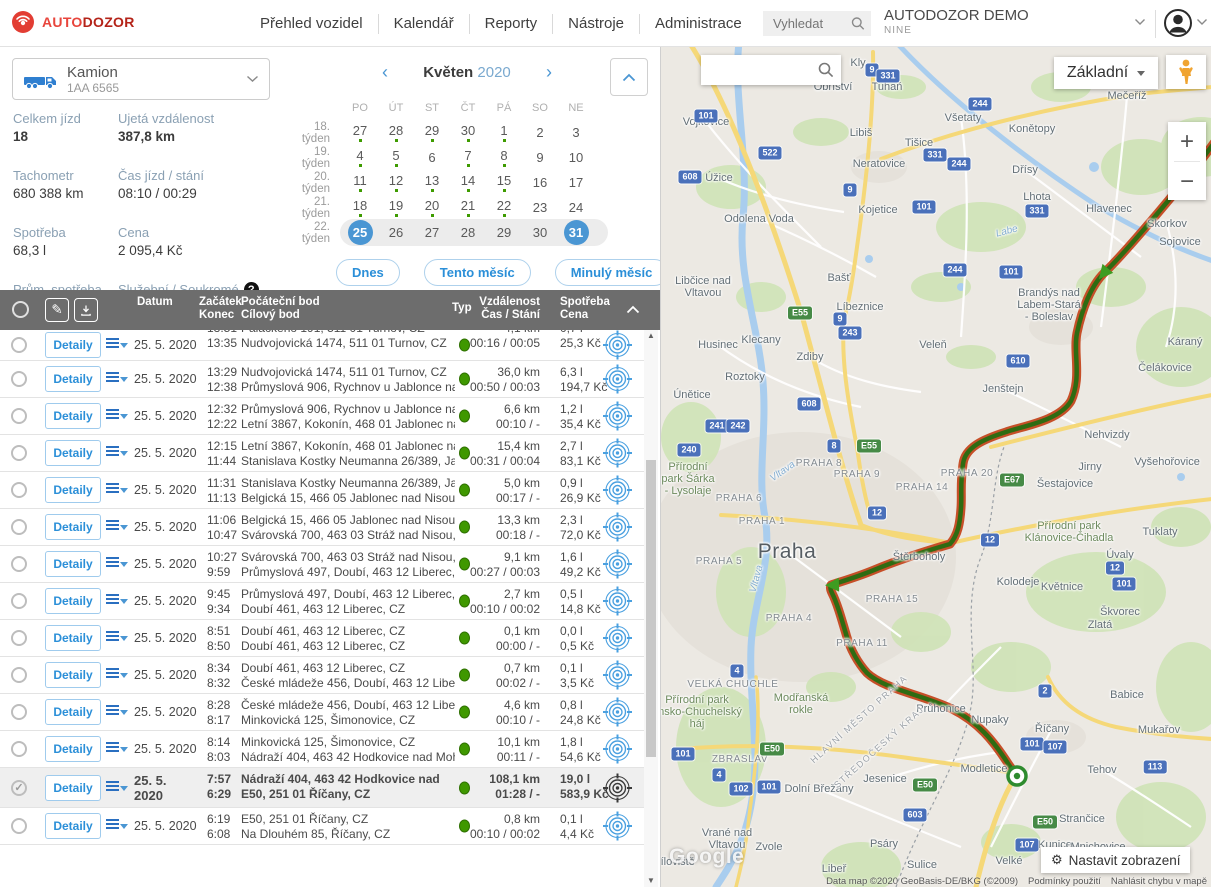 Image resolution: width=1211 pixels, height=887 pixels. What do you see at coordinates (432, 182) in the screenshot?
I see `calendar-day: 13` at bounding box center [432, 182].